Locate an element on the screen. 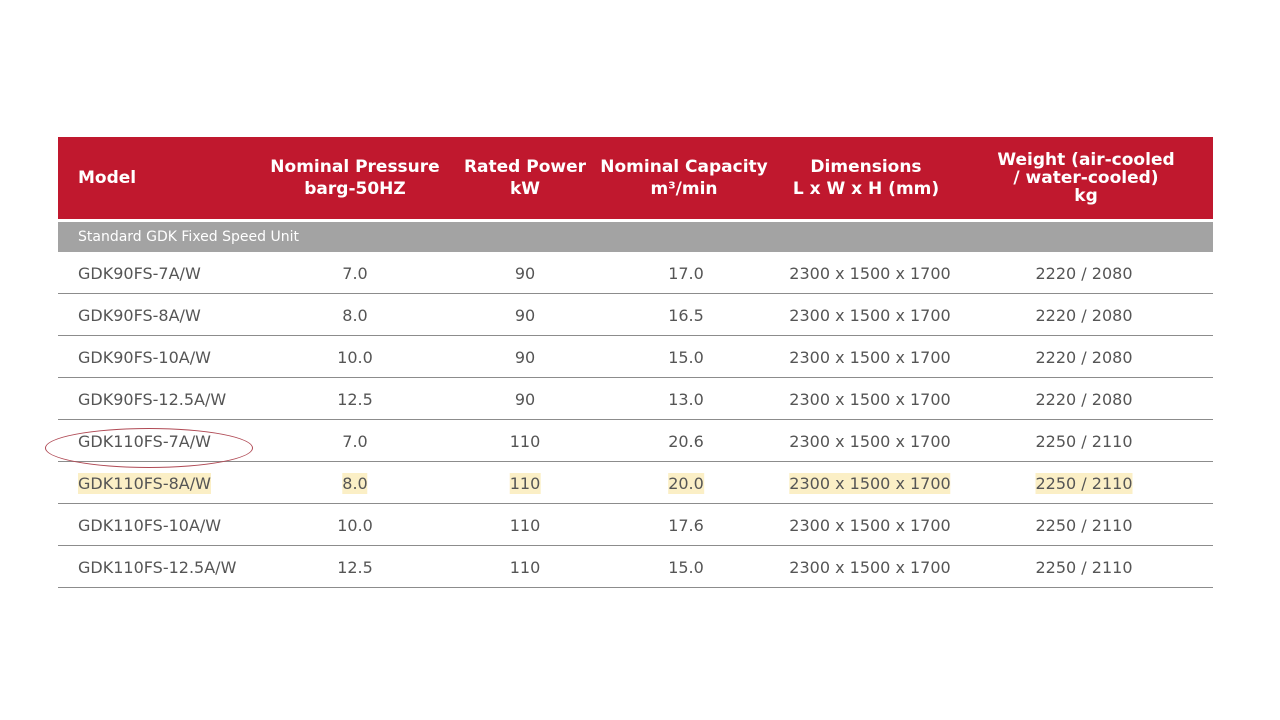  header-weight: Weight (air-cooled / water-cooled) kg is located at coordinates (1086, 178).